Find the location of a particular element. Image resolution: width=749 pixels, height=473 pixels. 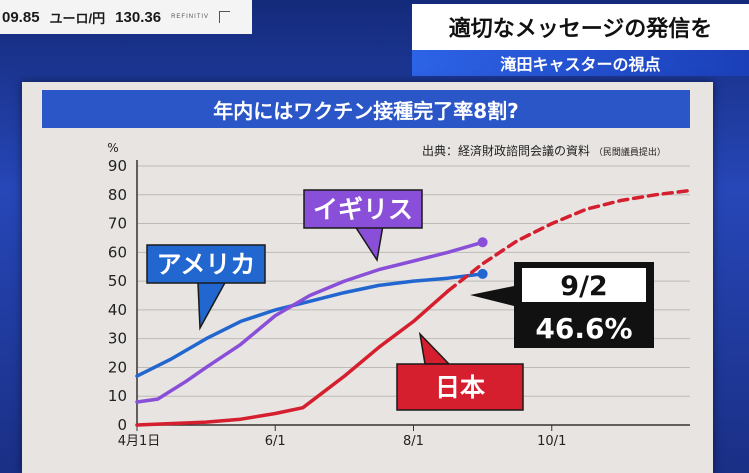

callout-box-jp is located at coordinates (460, 387).